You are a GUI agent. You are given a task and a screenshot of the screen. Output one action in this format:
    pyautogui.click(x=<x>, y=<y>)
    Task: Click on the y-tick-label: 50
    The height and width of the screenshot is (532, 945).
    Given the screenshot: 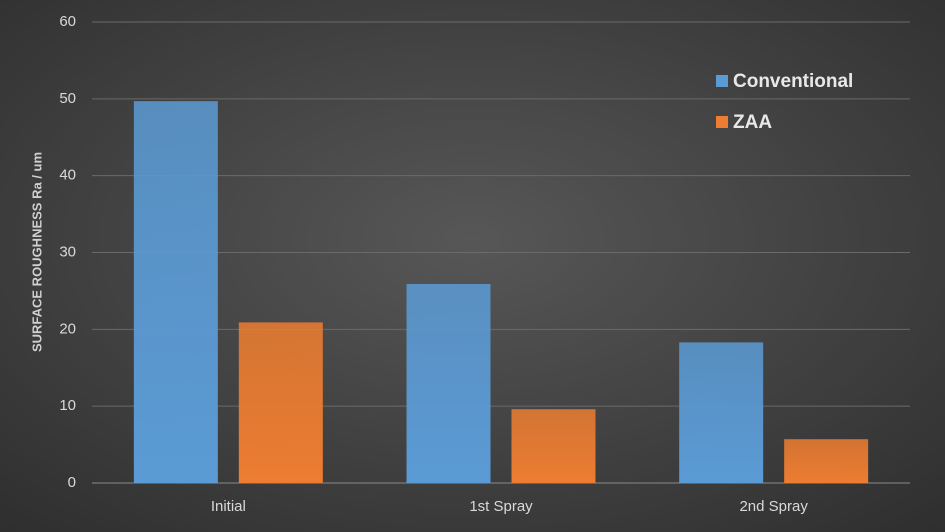 What is the action you would take?
    pyautogui.click(x=67, y=98)
    